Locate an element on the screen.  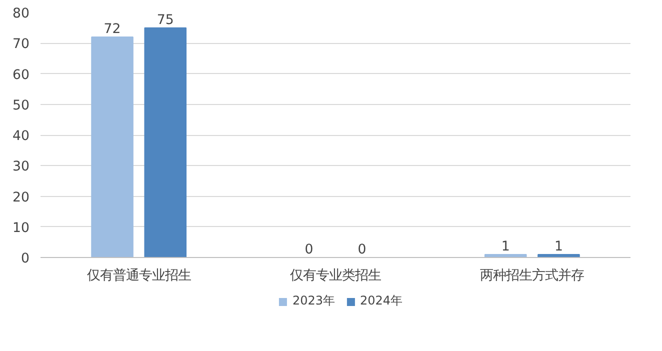
y-tick-label: 40 is located at coordinates (21, 136).